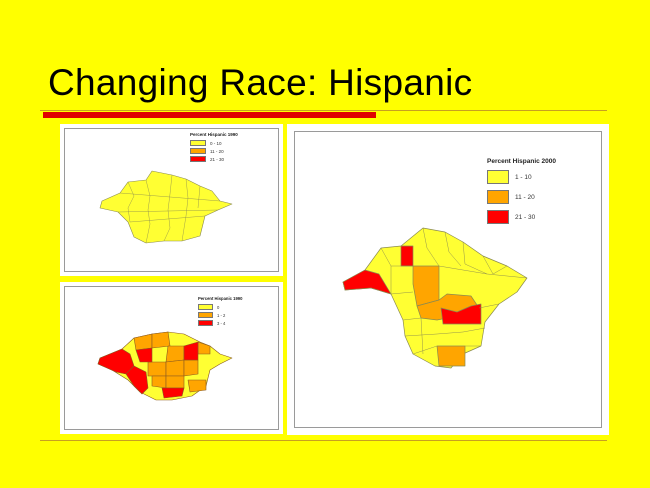  I want to click on legend-label: 0, so click(218, 307).